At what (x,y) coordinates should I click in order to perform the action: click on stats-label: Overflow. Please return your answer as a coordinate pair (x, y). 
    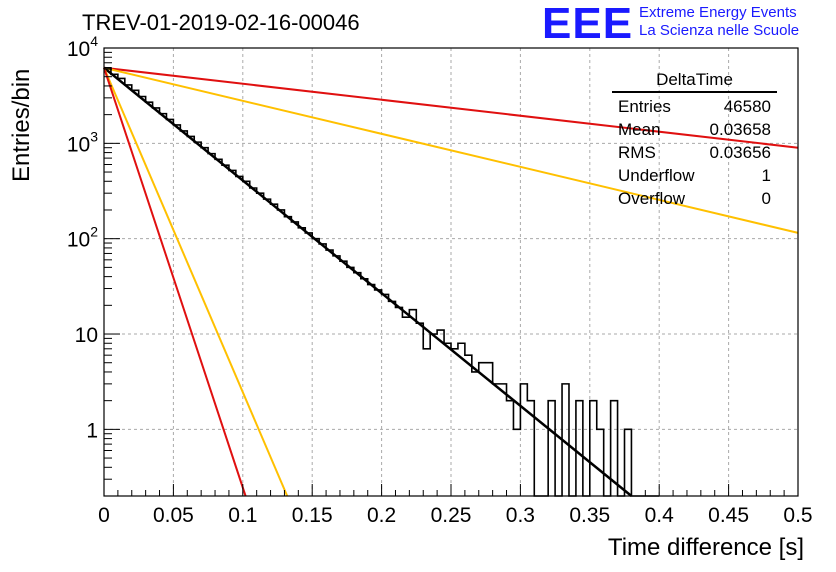
    Looking at the image, I should click on (652, 198).